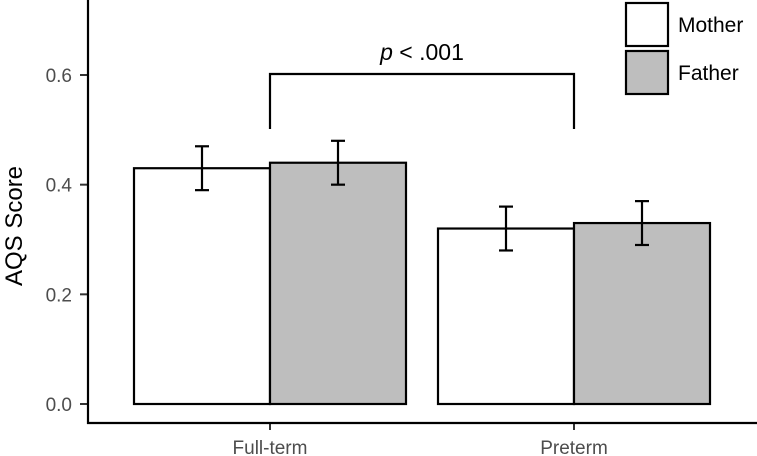  I want to click on x-tick-label: Full-term, so click(270, 447).